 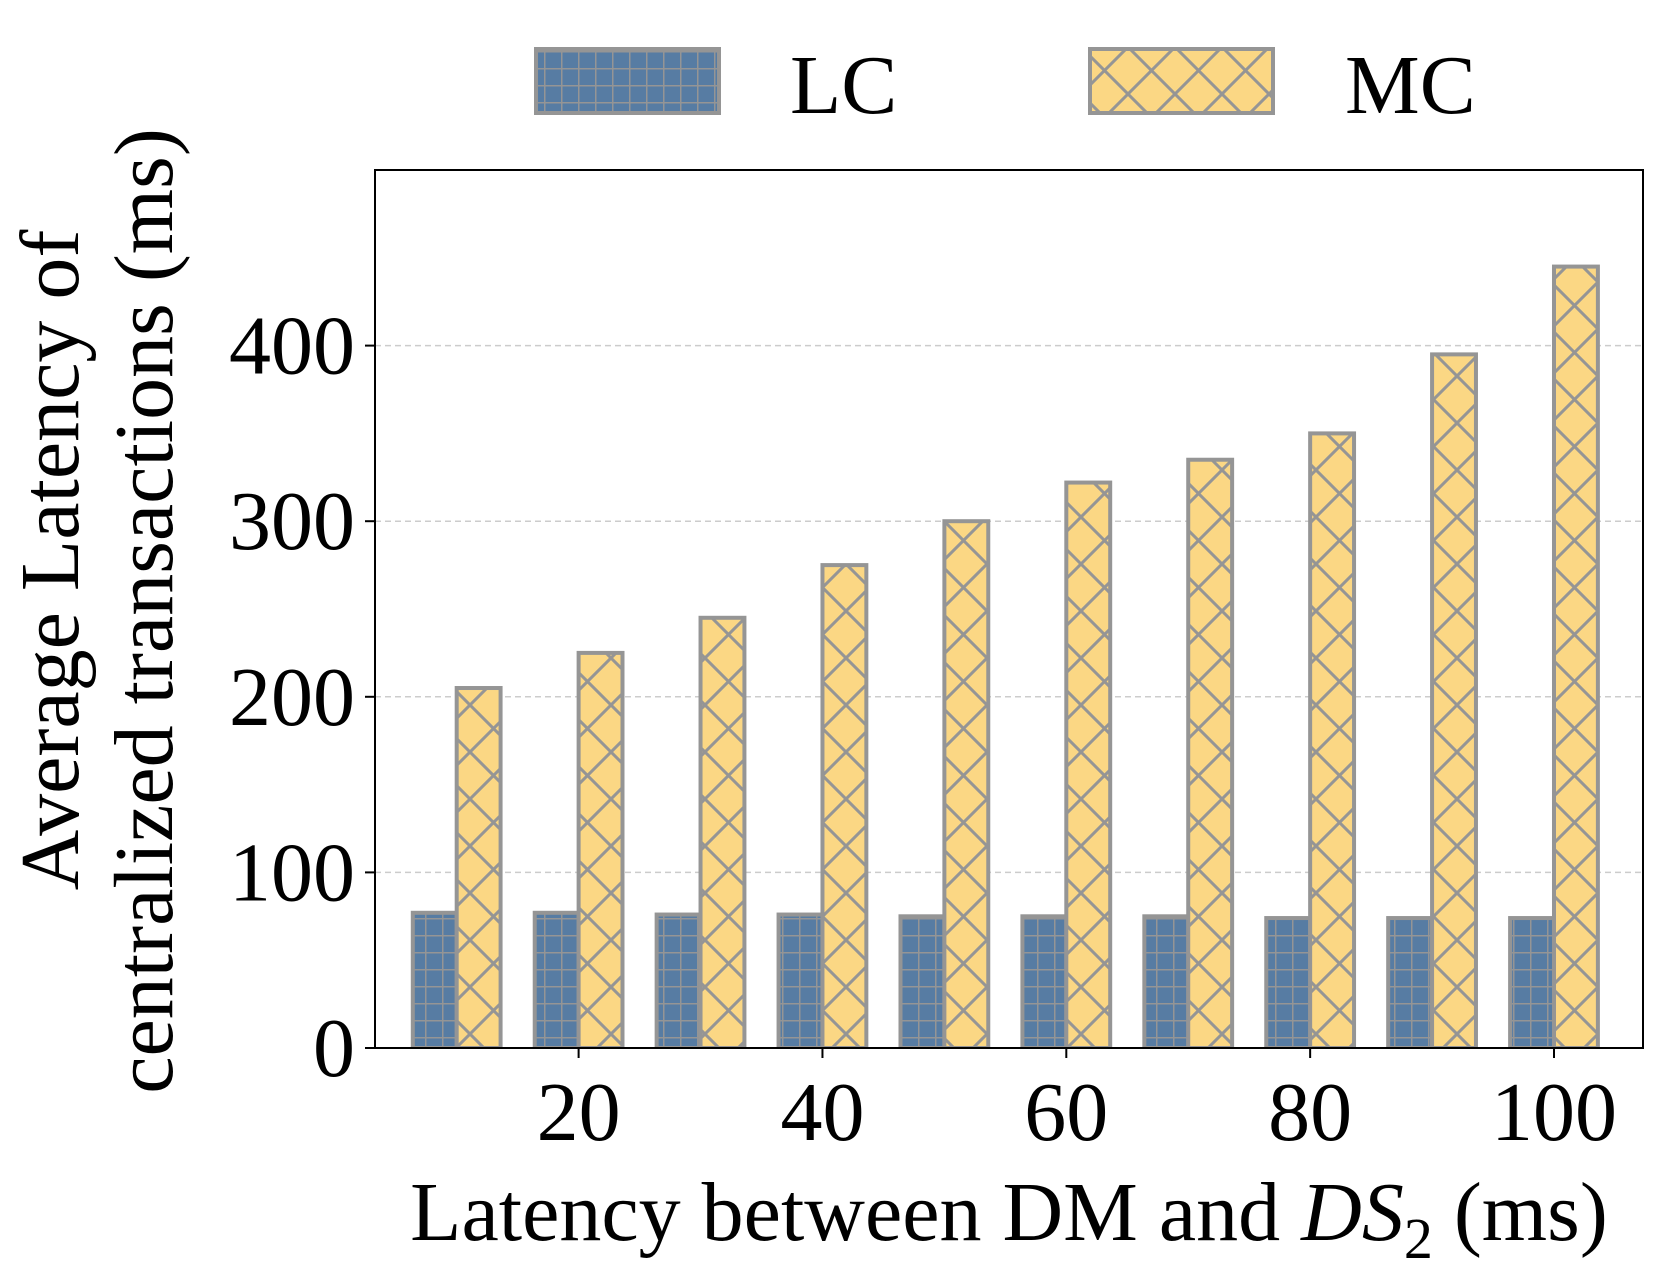 I want to click on x-axis-title-suffix: (ms), so click(x=1520, y=1212).